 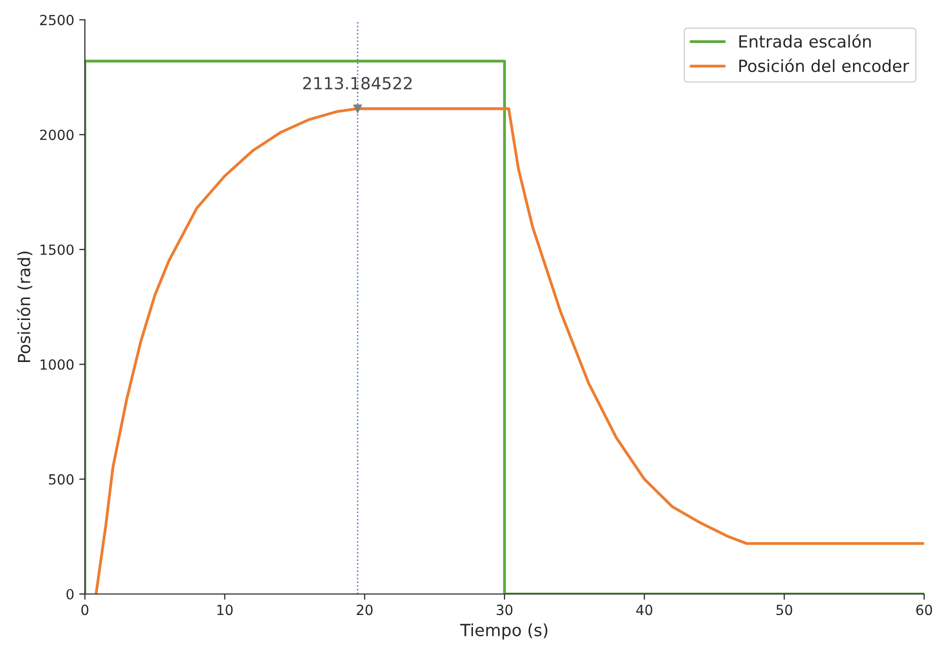 I want to click on legend-label: Entrada escalón, so click(x=805, y=41).